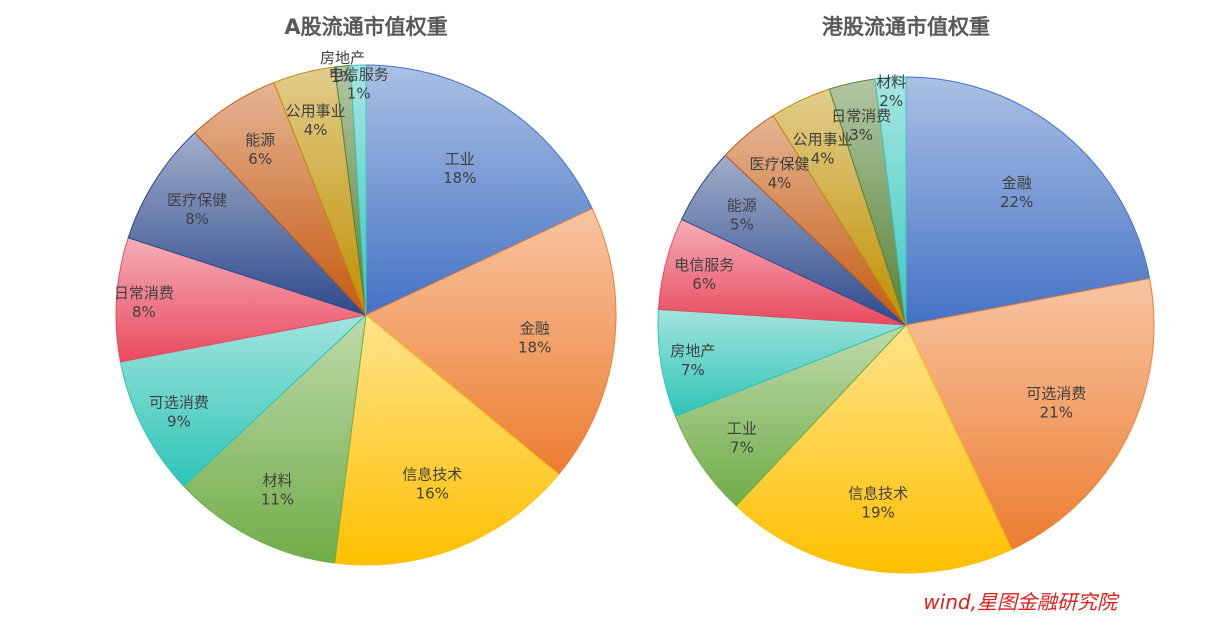 This screenshot has width=1207, height=621. I want to click on slice-value-label: 16%, so click(432, 493).